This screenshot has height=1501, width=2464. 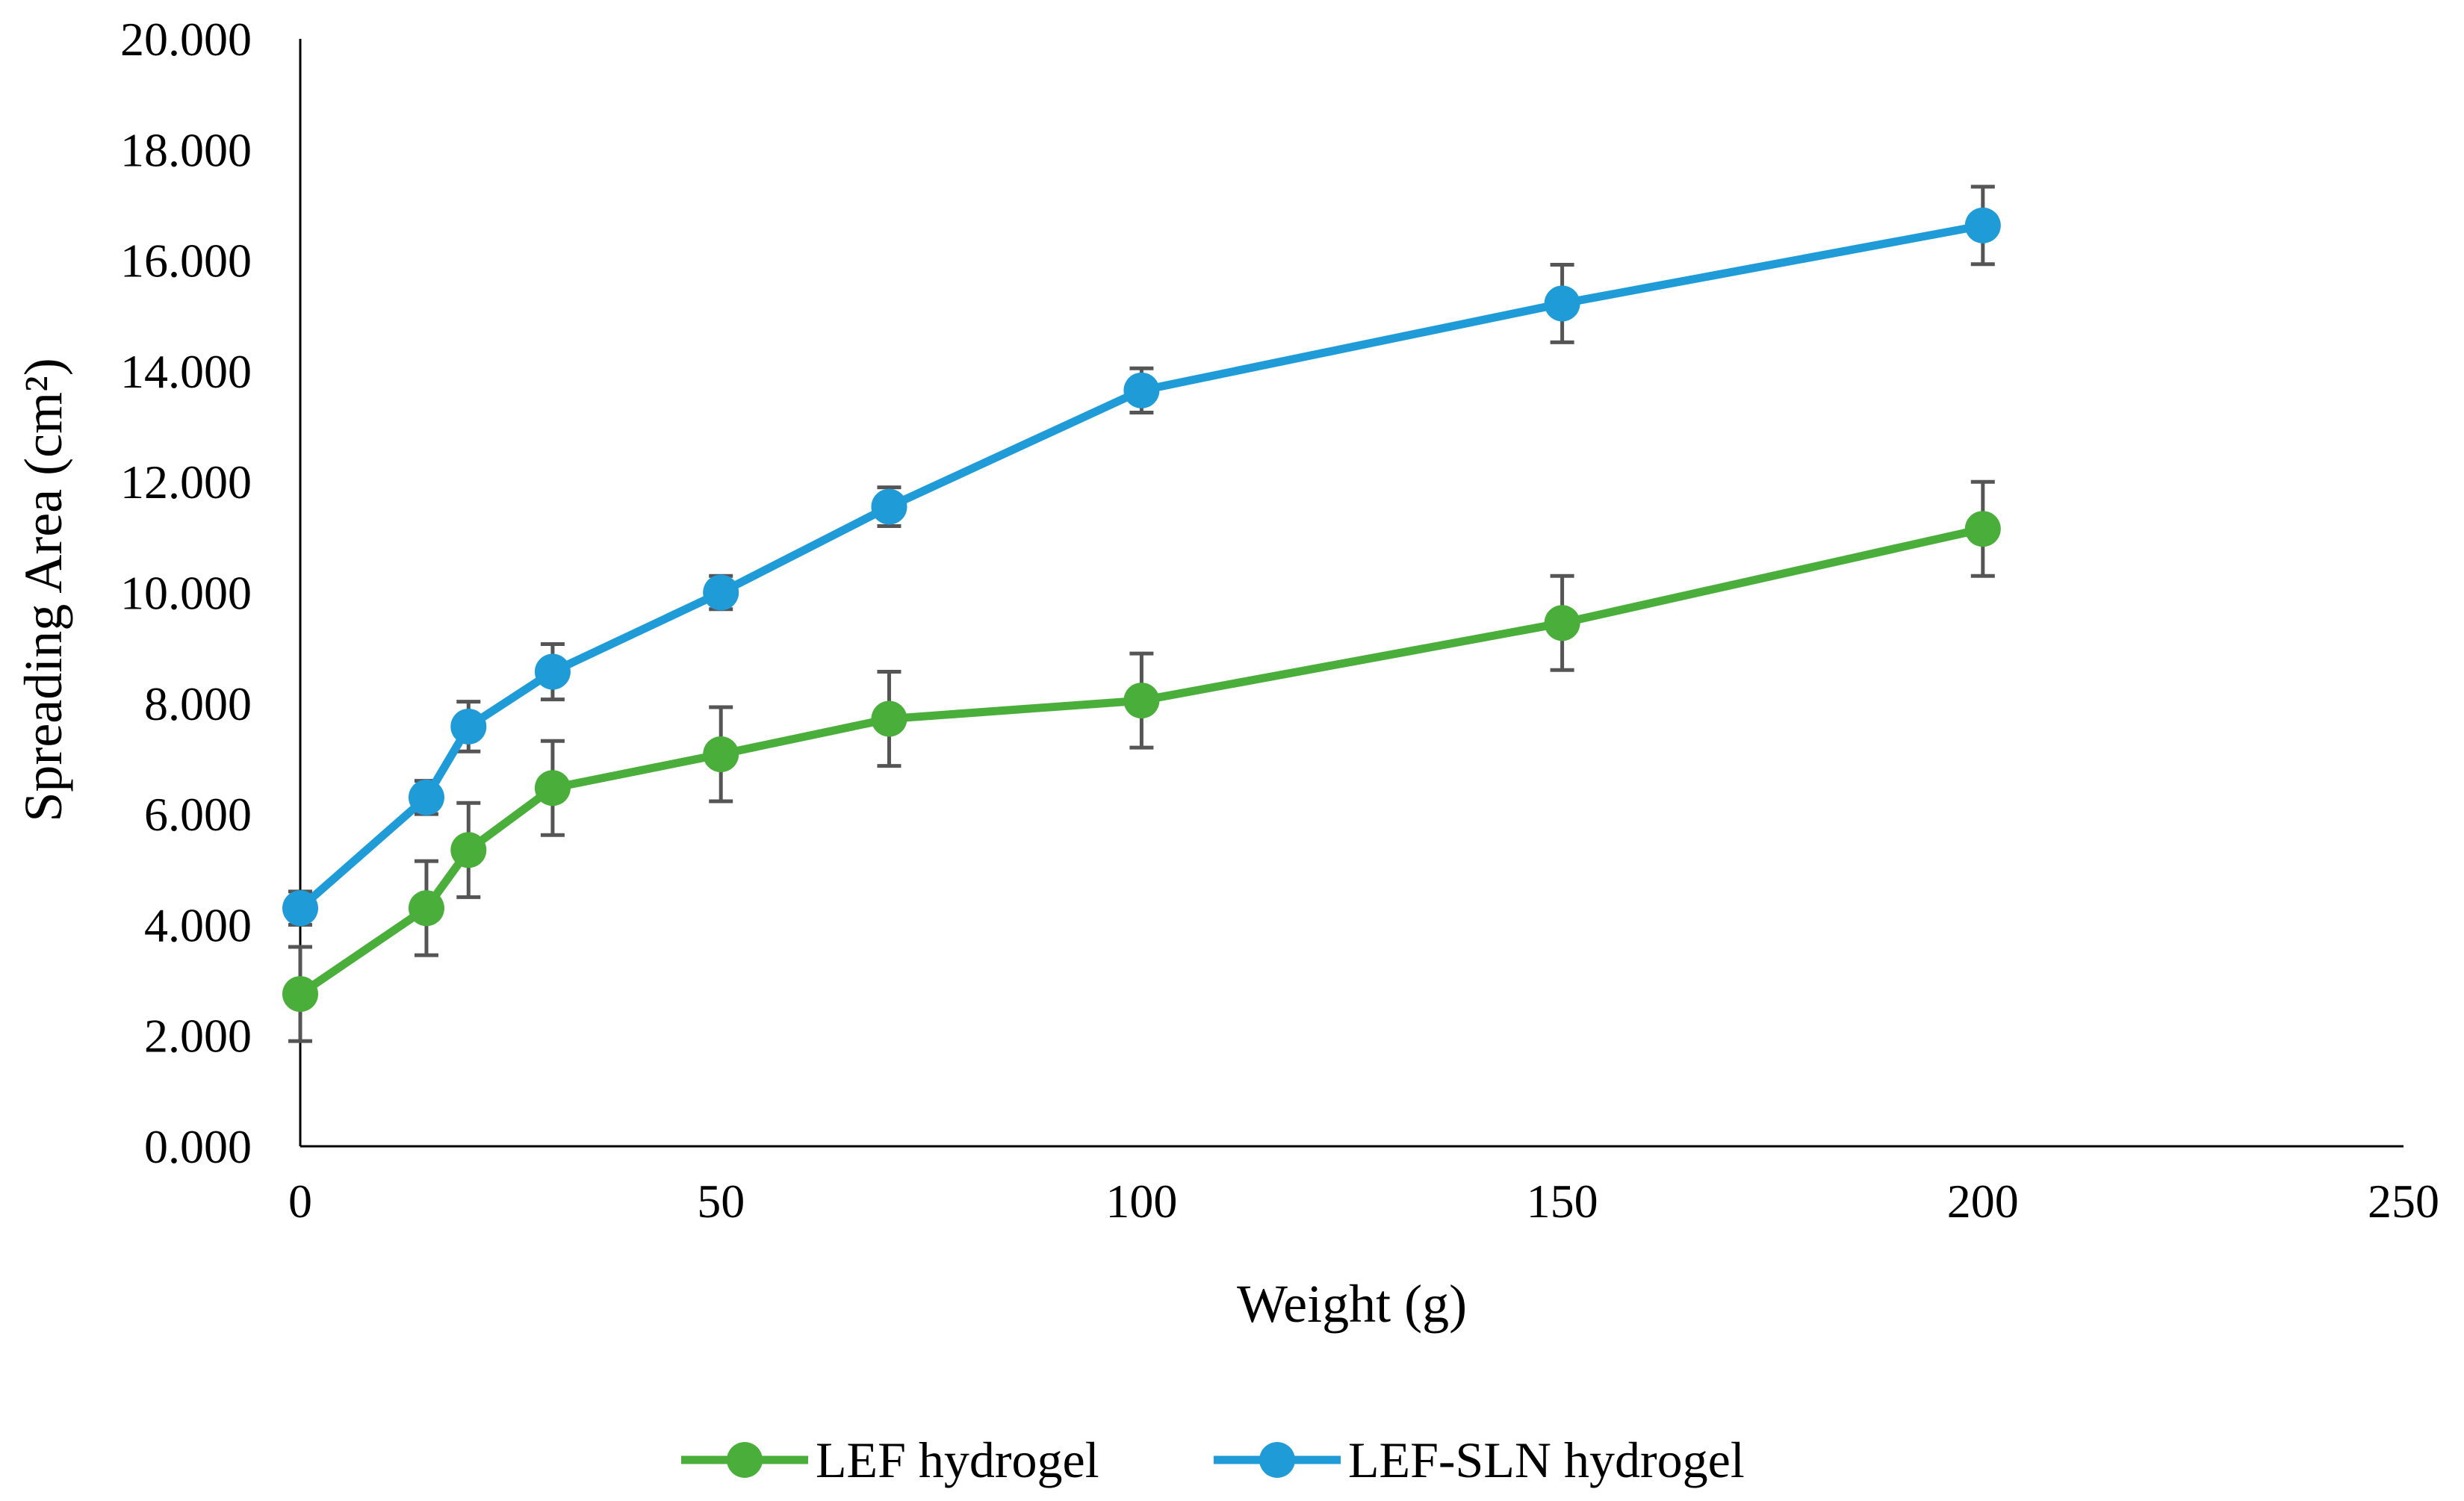 What do you see at coordinates (198, 814) in the screenshot?
I see `y-tick-label: 6.000` at bounding box center [198, 814].